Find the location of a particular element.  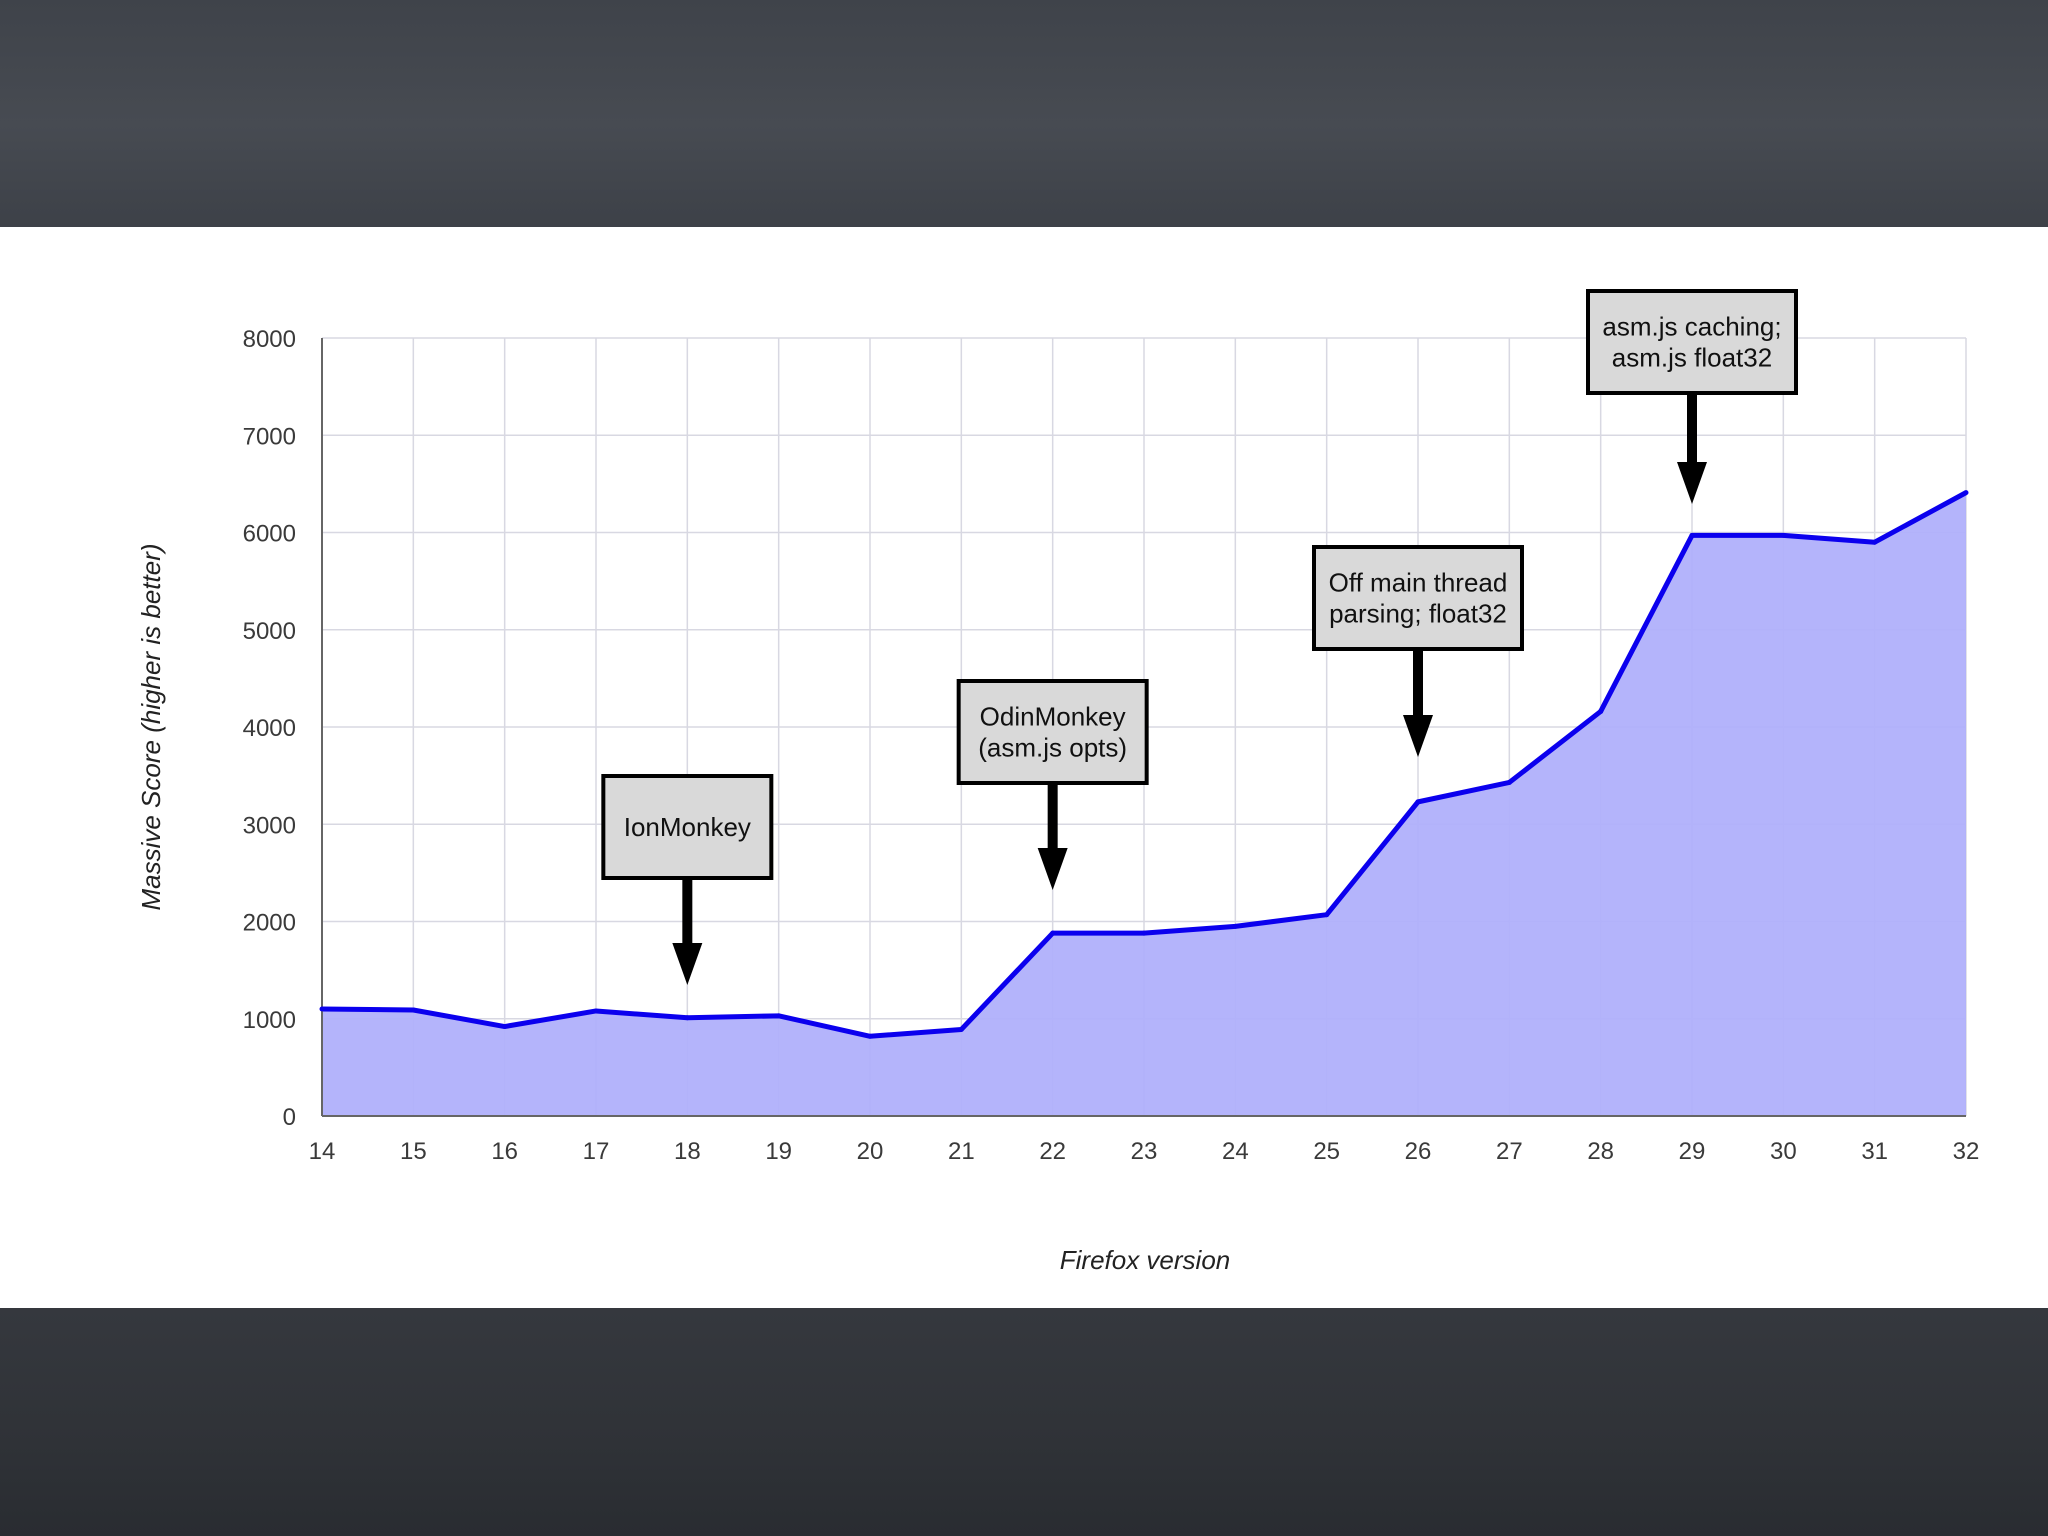

x-tick-label-27: 27 is located at coordinates (1509, 1151).